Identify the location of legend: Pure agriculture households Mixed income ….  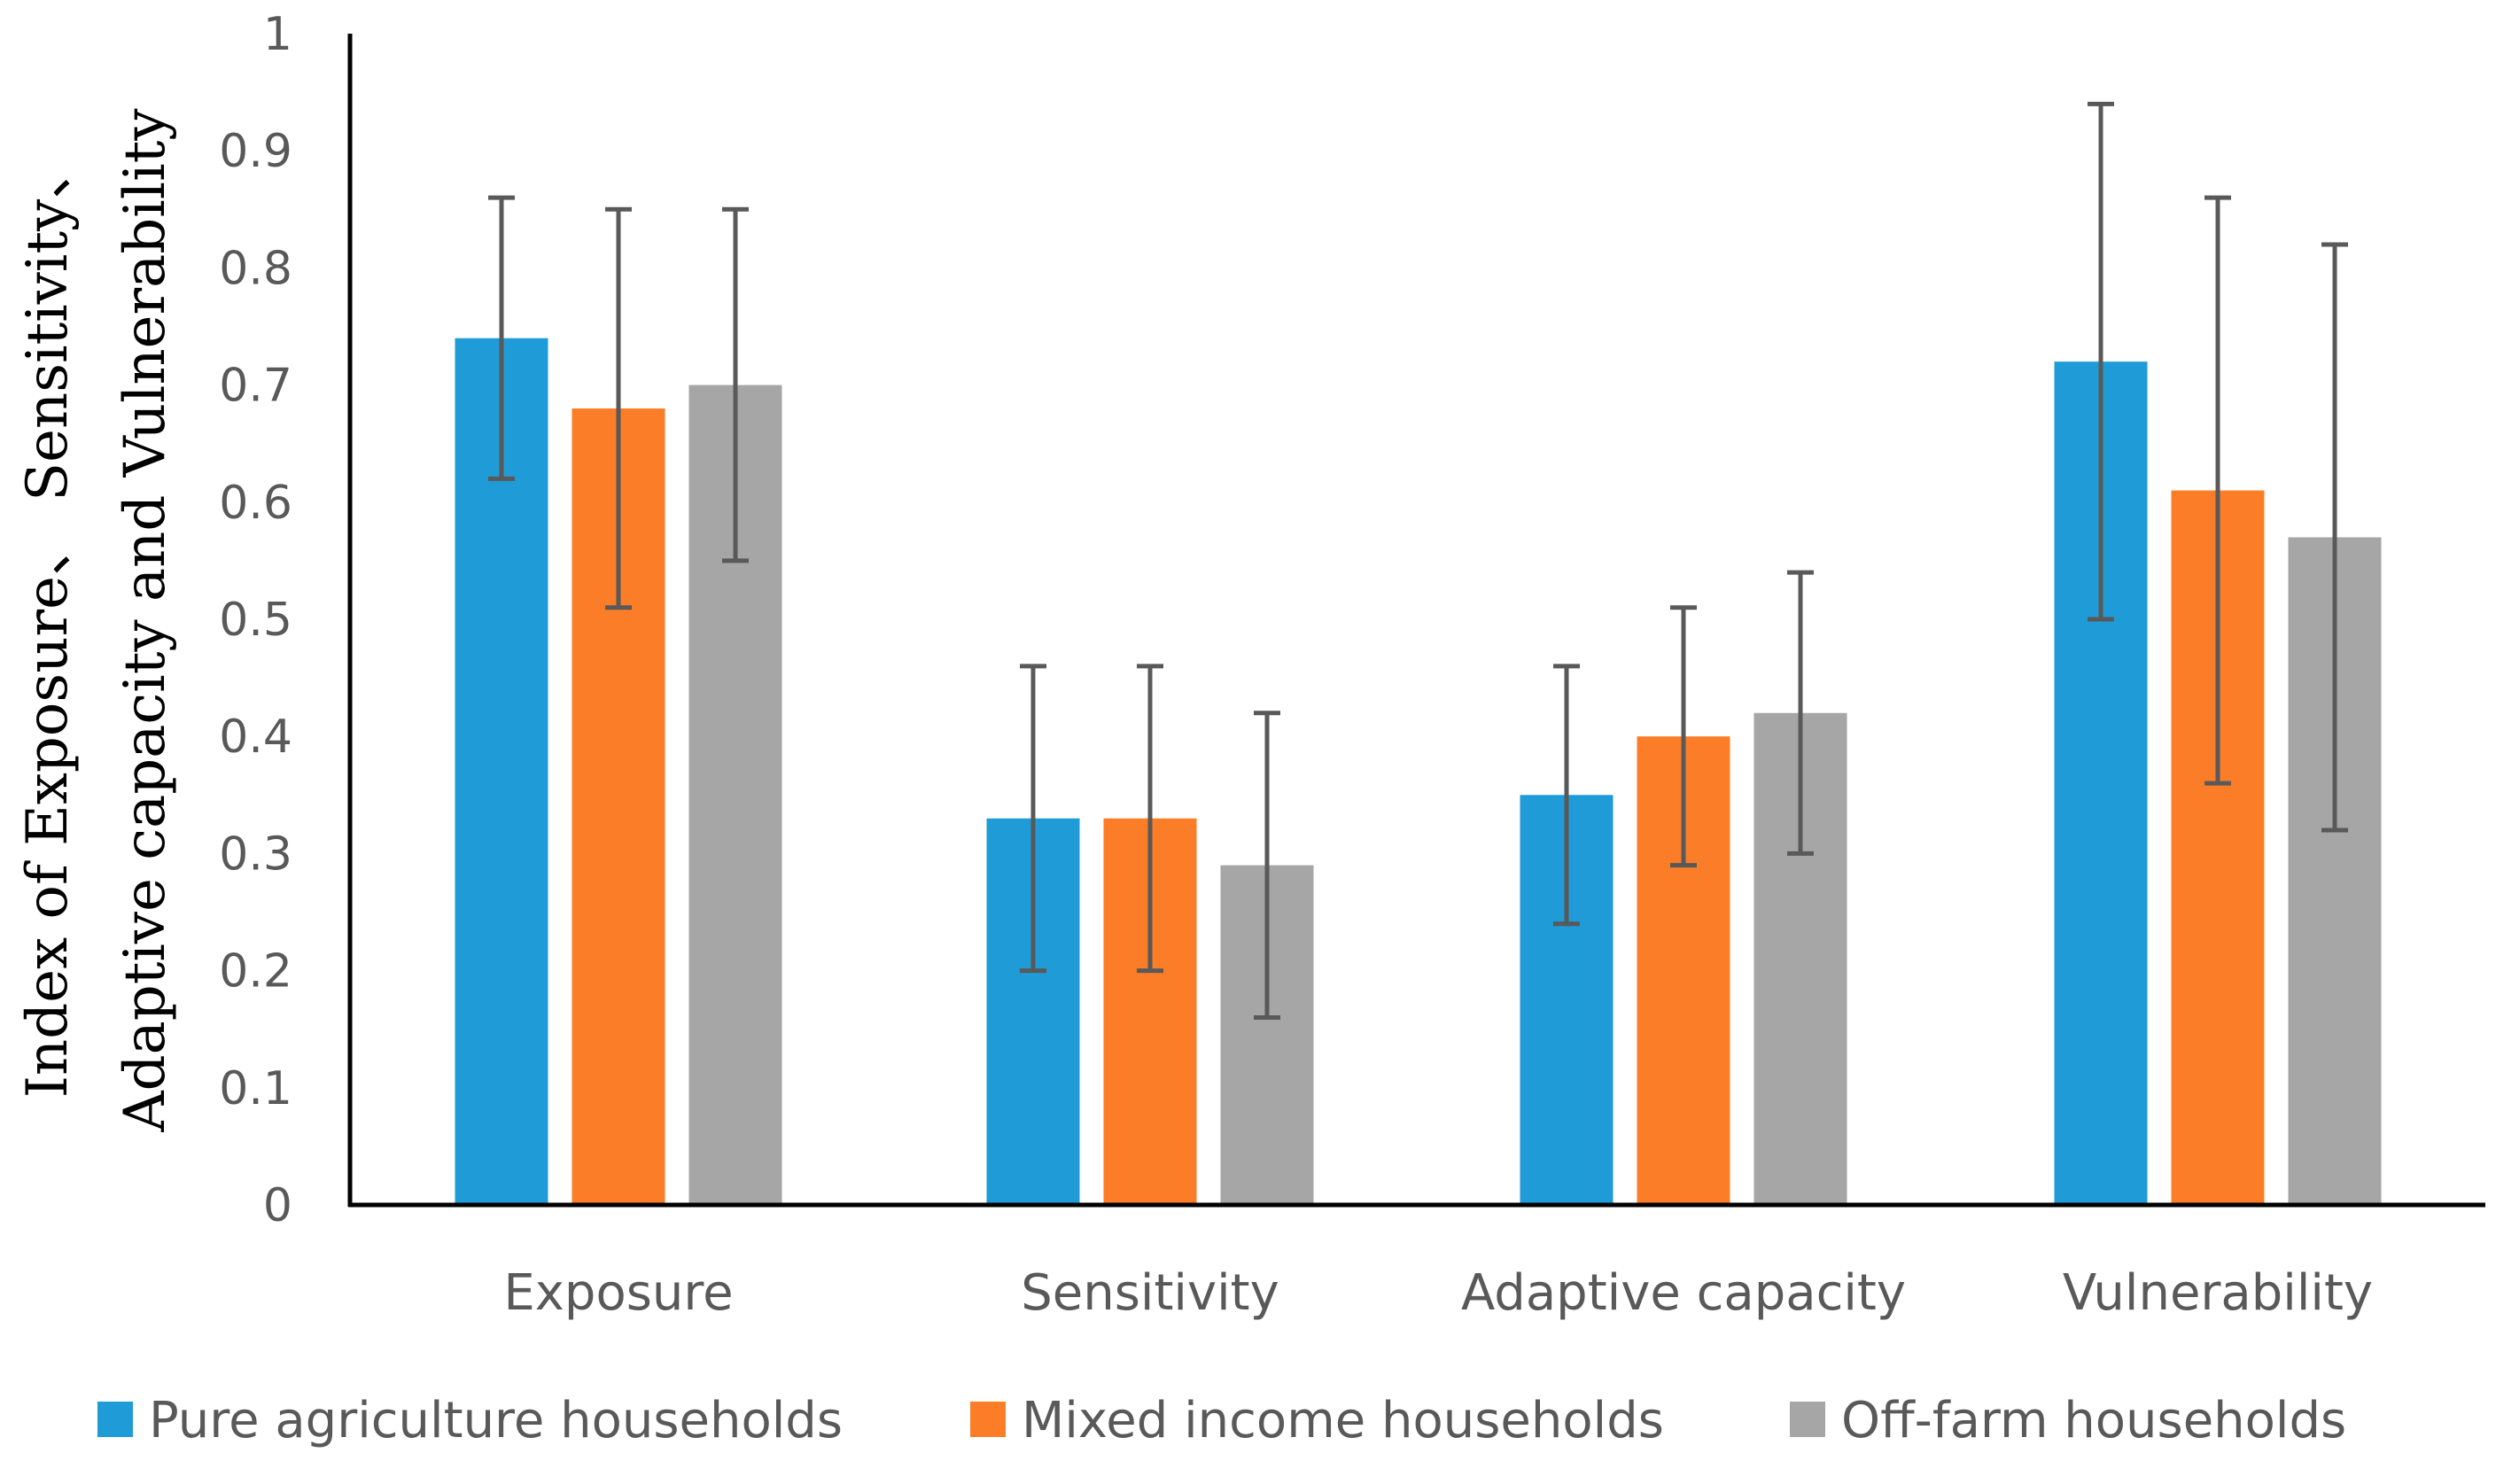
(1221, 1420).